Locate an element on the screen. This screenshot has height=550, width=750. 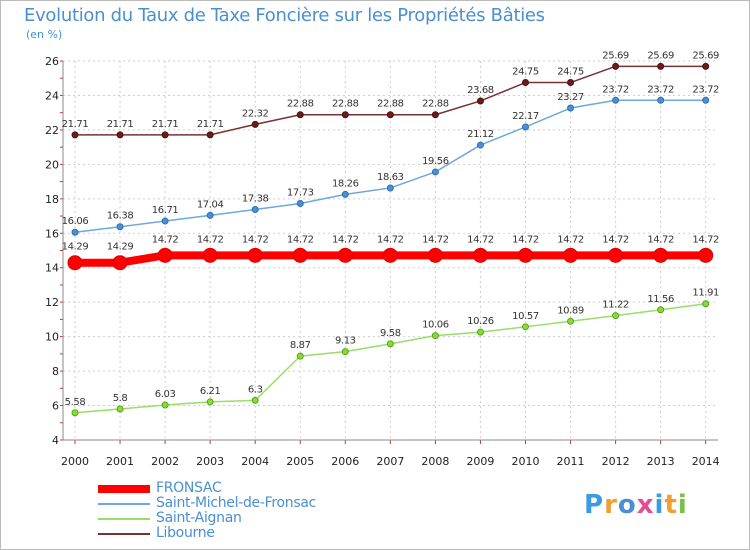
x-tick-label: 2004 is located at coordinates (255, 461).